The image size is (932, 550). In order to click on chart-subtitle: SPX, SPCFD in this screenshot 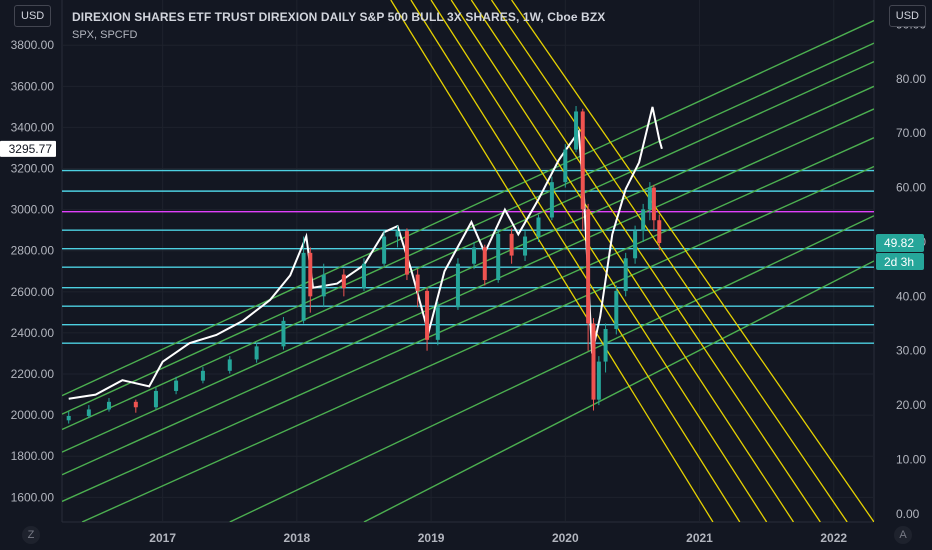, I will do `click(105, 35)`.